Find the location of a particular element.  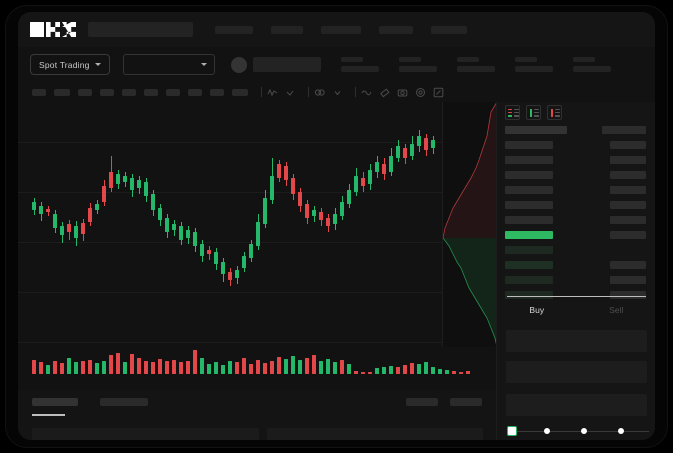

orderbook-asks-icon is located at coordinates (554, 112).